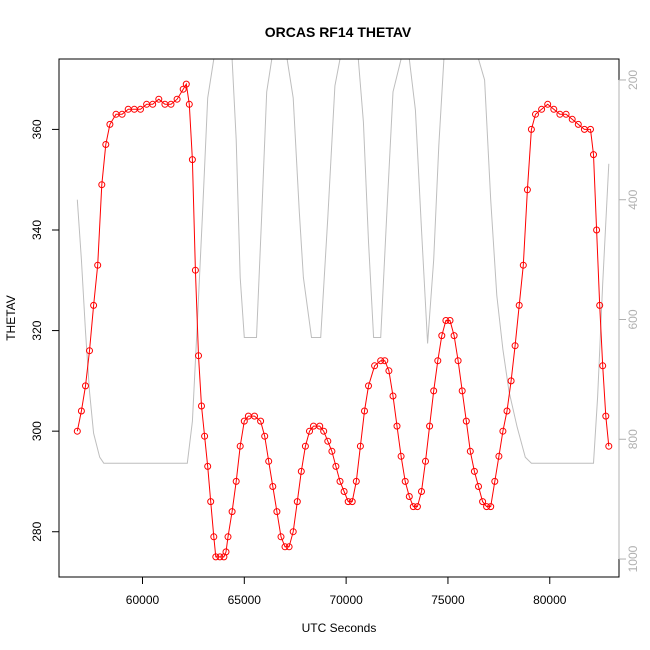 This screenshot has width=650, height=650. Describe the element at coordinates (245, 600) in the screenshot. I see `x-tick-label: 65000` at that location.